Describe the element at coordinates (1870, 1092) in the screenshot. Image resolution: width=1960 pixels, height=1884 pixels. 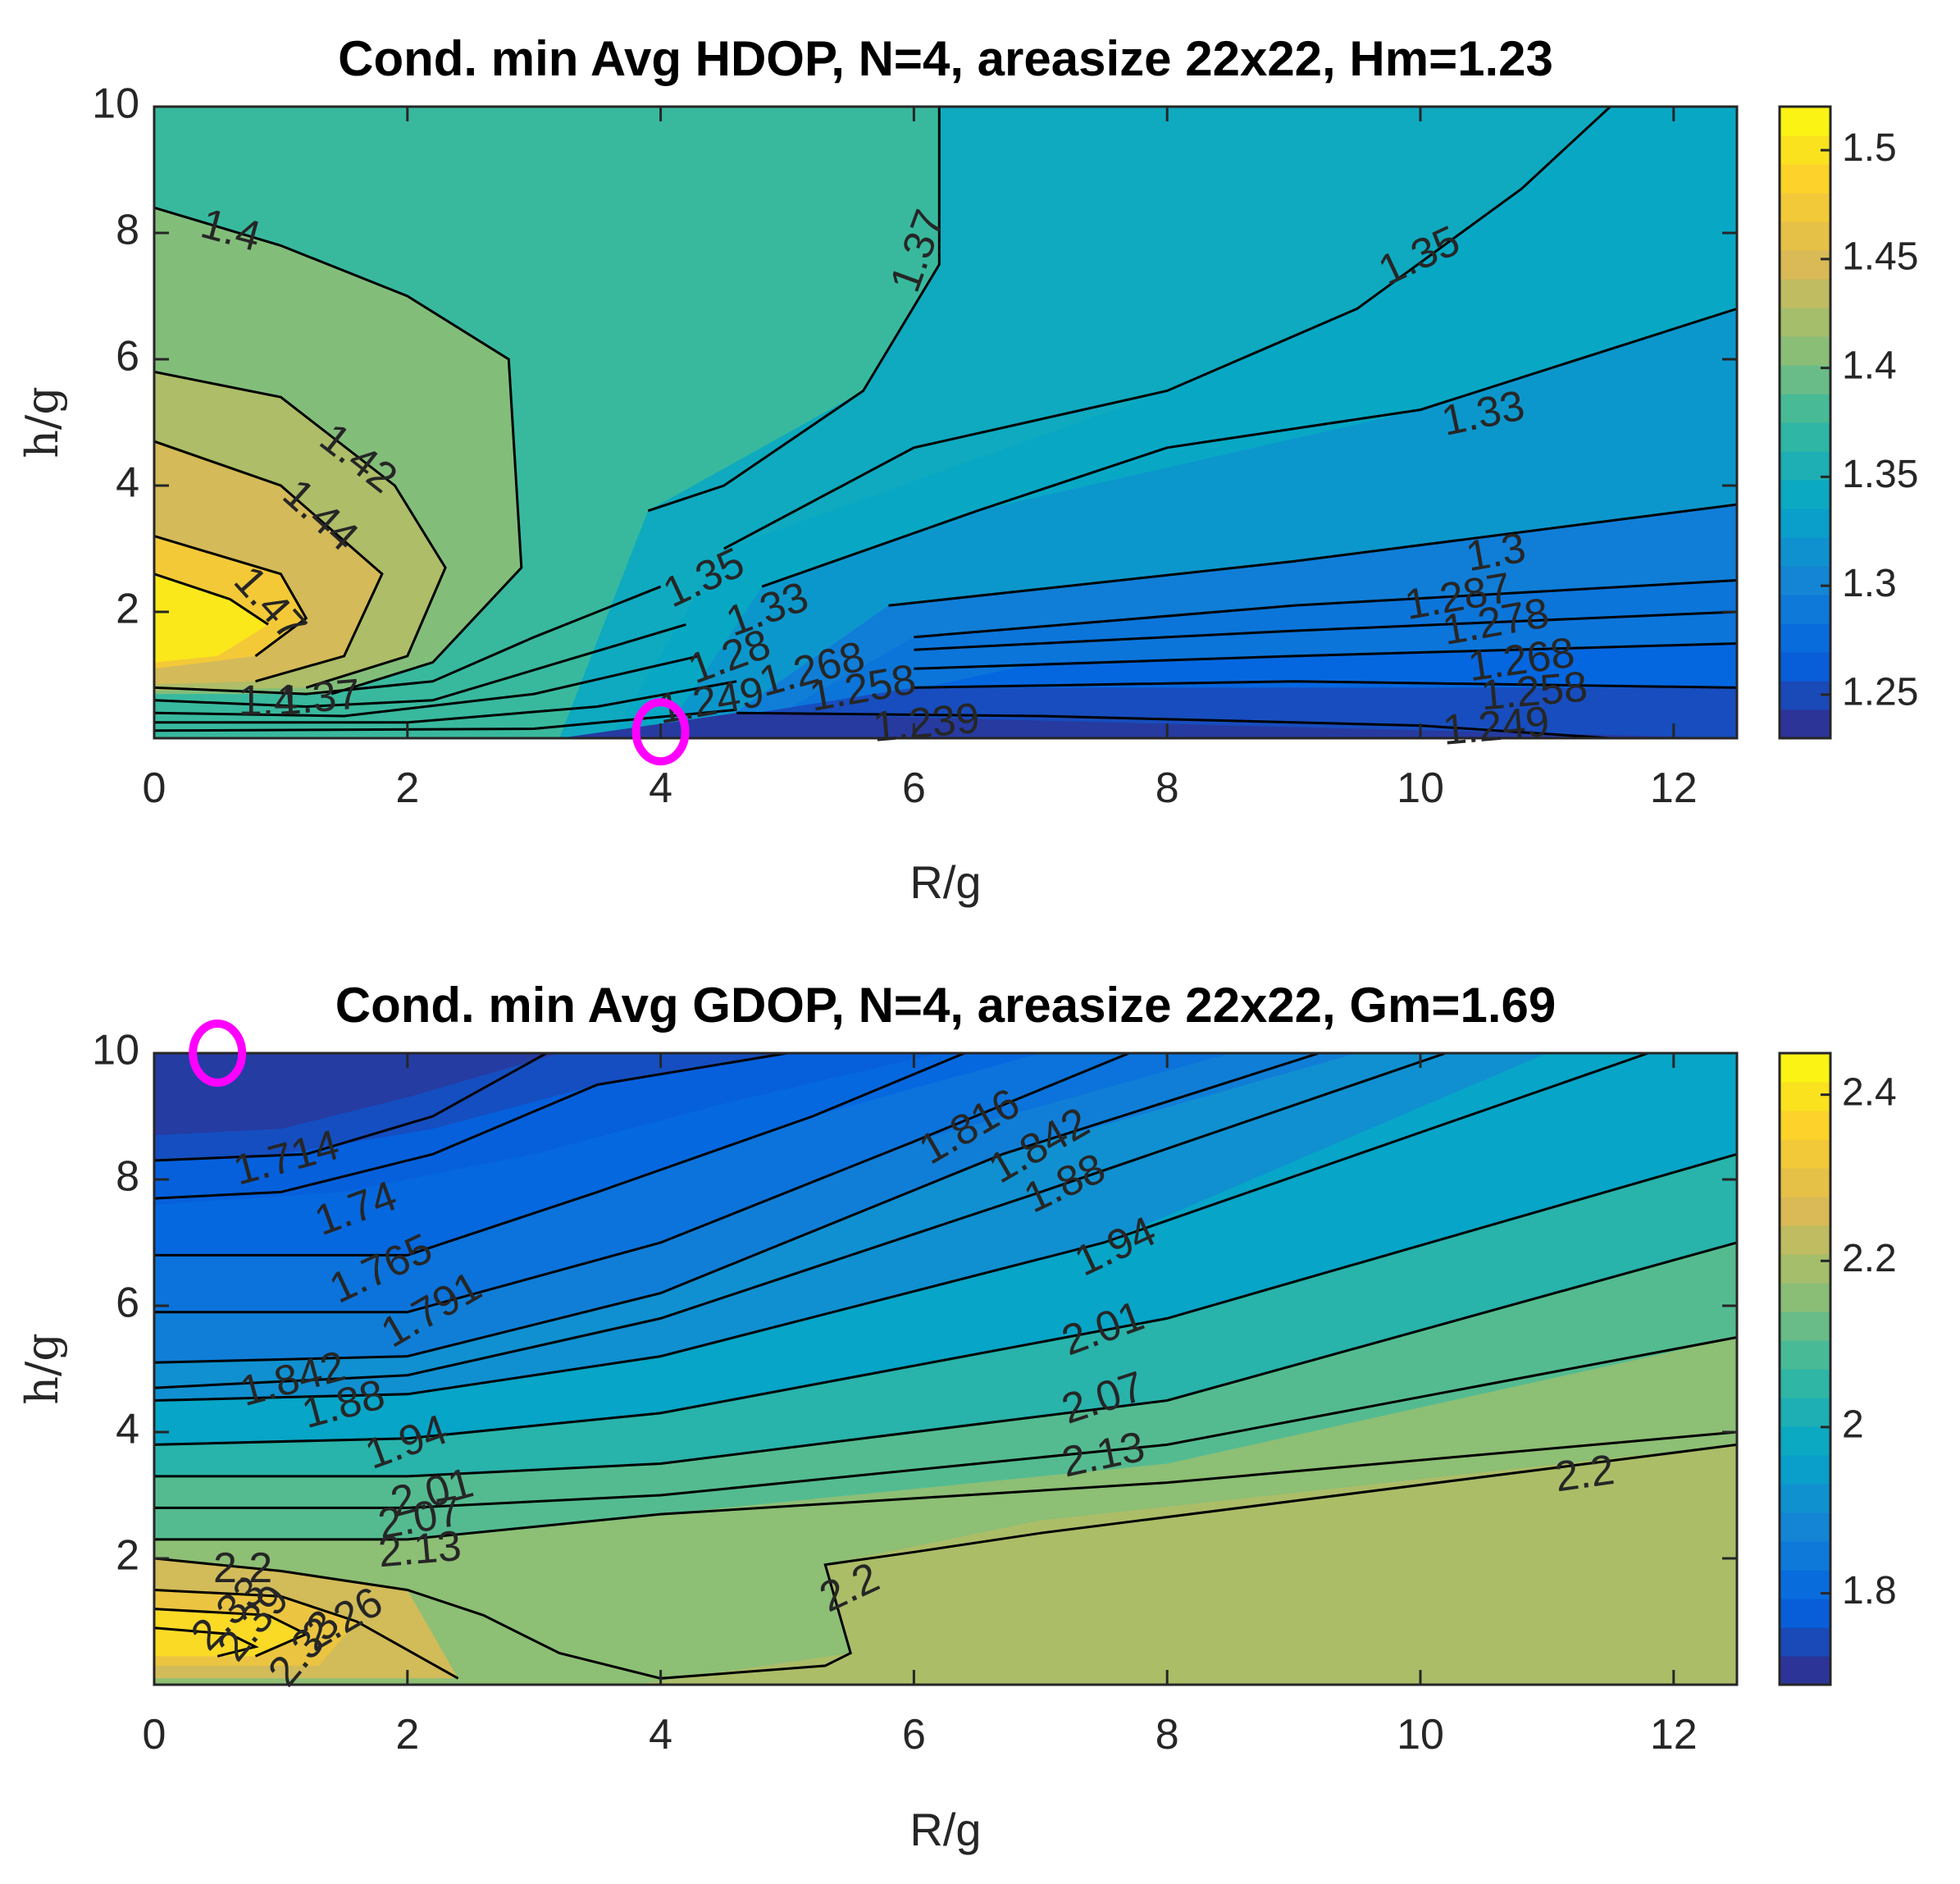
I see `colorbar-tick-label: 2.4` at that location.